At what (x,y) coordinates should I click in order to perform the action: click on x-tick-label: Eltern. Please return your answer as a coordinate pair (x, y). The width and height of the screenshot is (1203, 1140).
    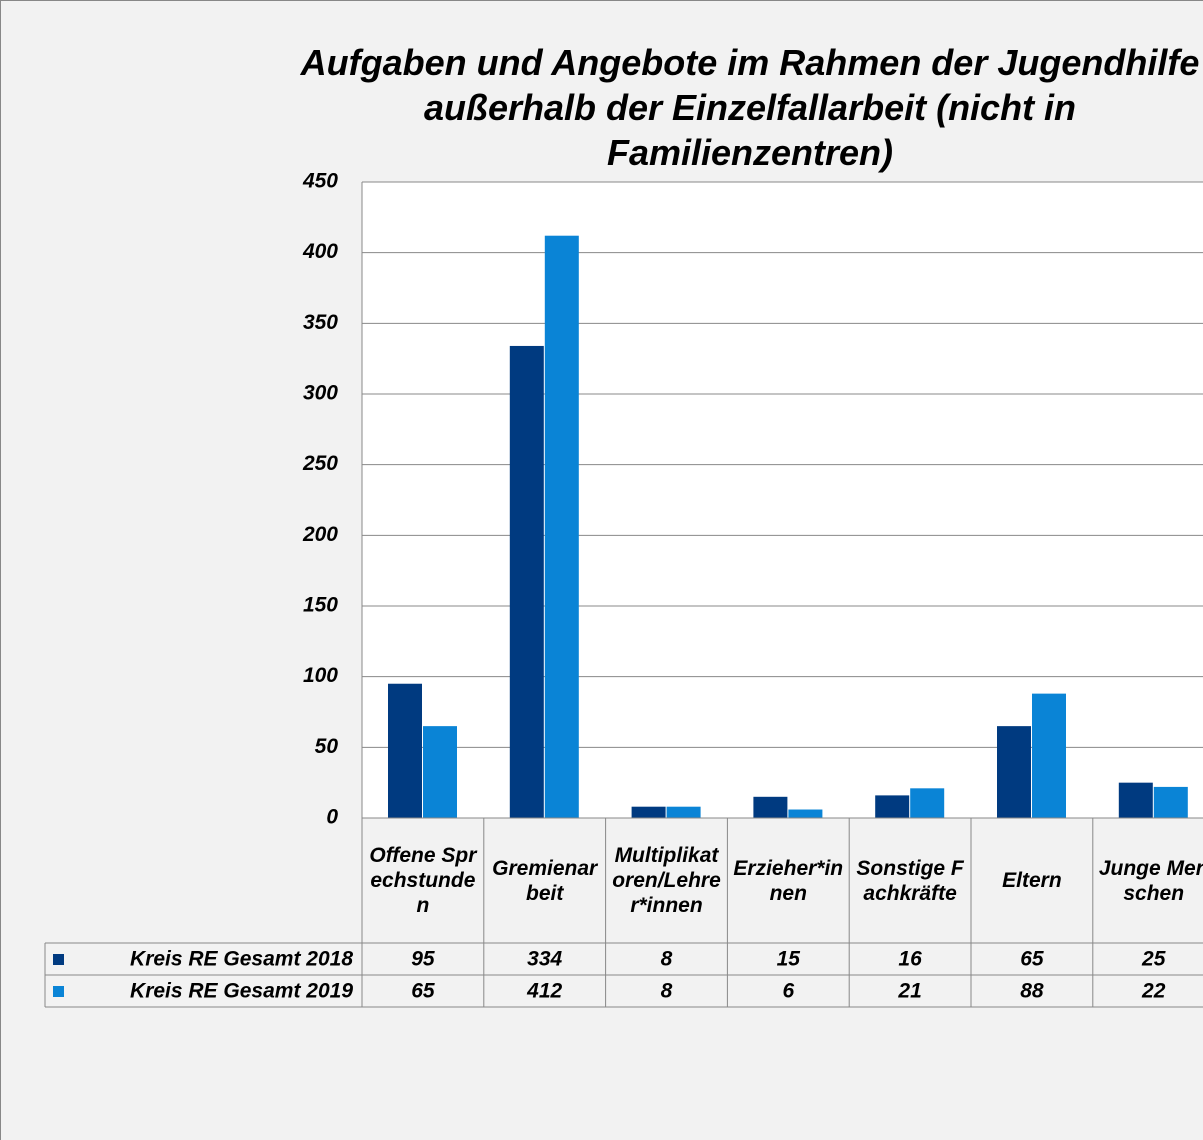
    Looking at the image, I should click on (1032, 880).